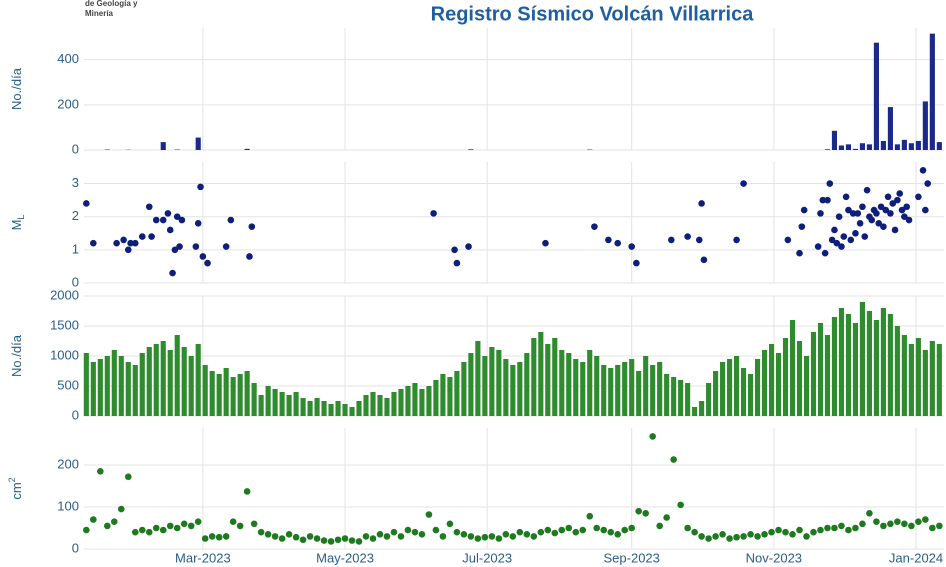 The height and width of the screenshot is (567, 946). I want to click on y-axis-label: cm2, so click(15, 488).